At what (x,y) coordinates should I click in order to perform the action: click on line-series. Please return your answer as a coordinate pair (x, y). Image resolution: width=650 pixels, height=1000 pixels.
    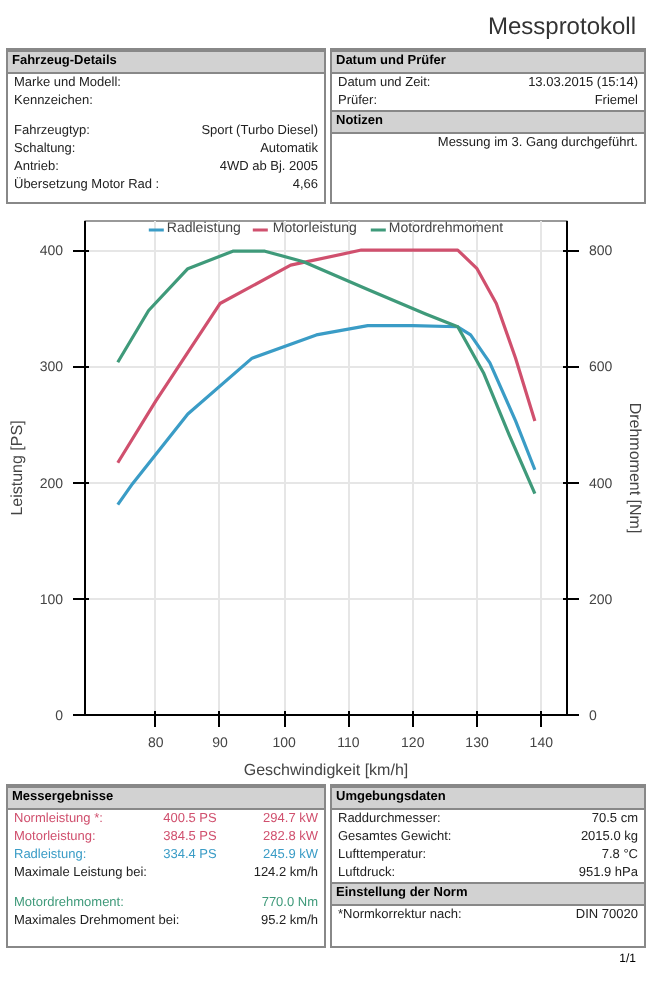
    Looking at the image, I should click on (326, 415).